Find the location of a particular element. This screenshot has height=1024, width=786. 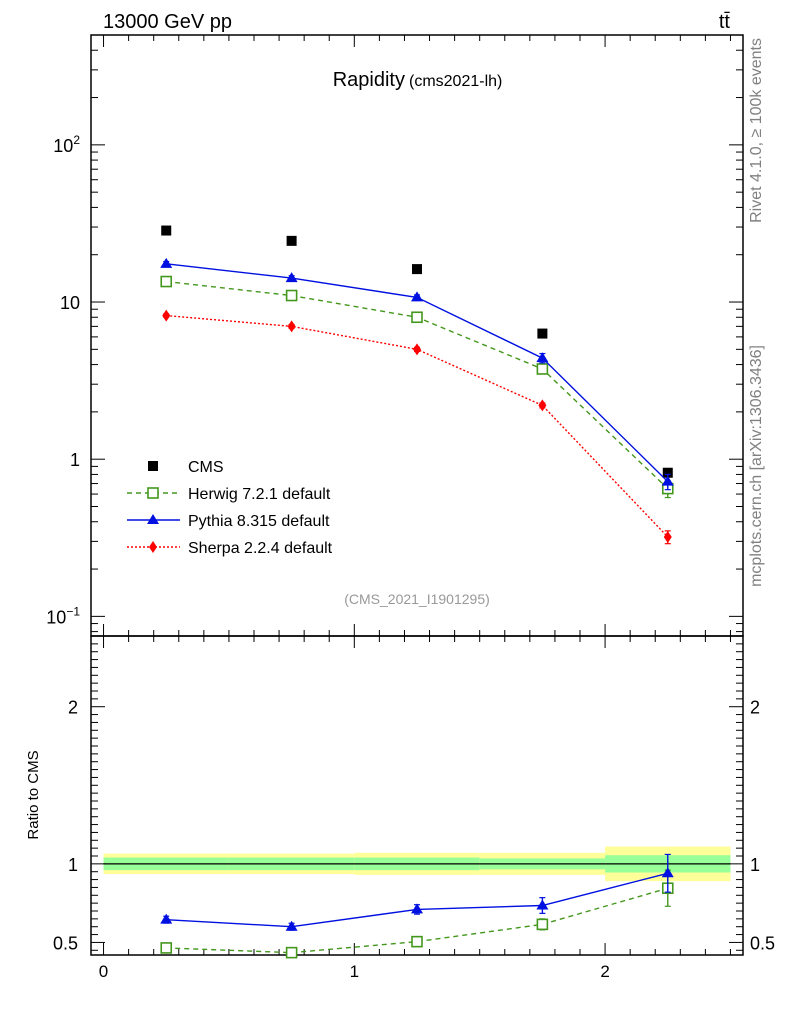

legend-label: Sherpa 2.2.4 default is located at coordinates (260, 548).